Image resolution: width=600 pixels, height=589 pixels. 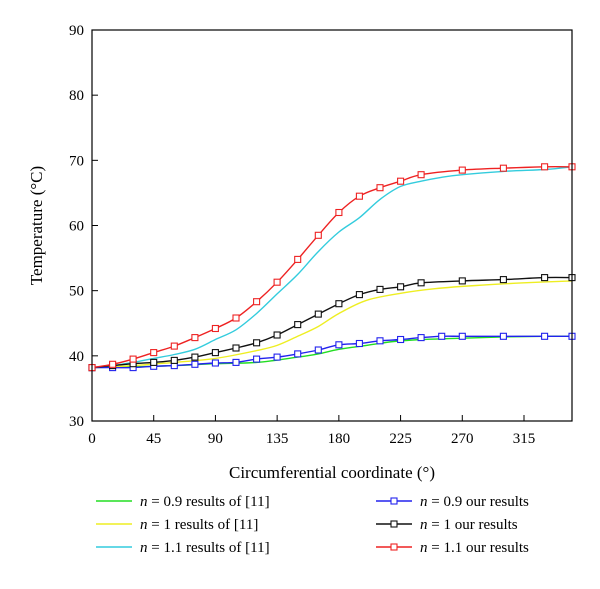 What do you see at coordinates (76, 161) in the screenshot?
I see `y-tick-label: 70` at bounding box center [76, 161].